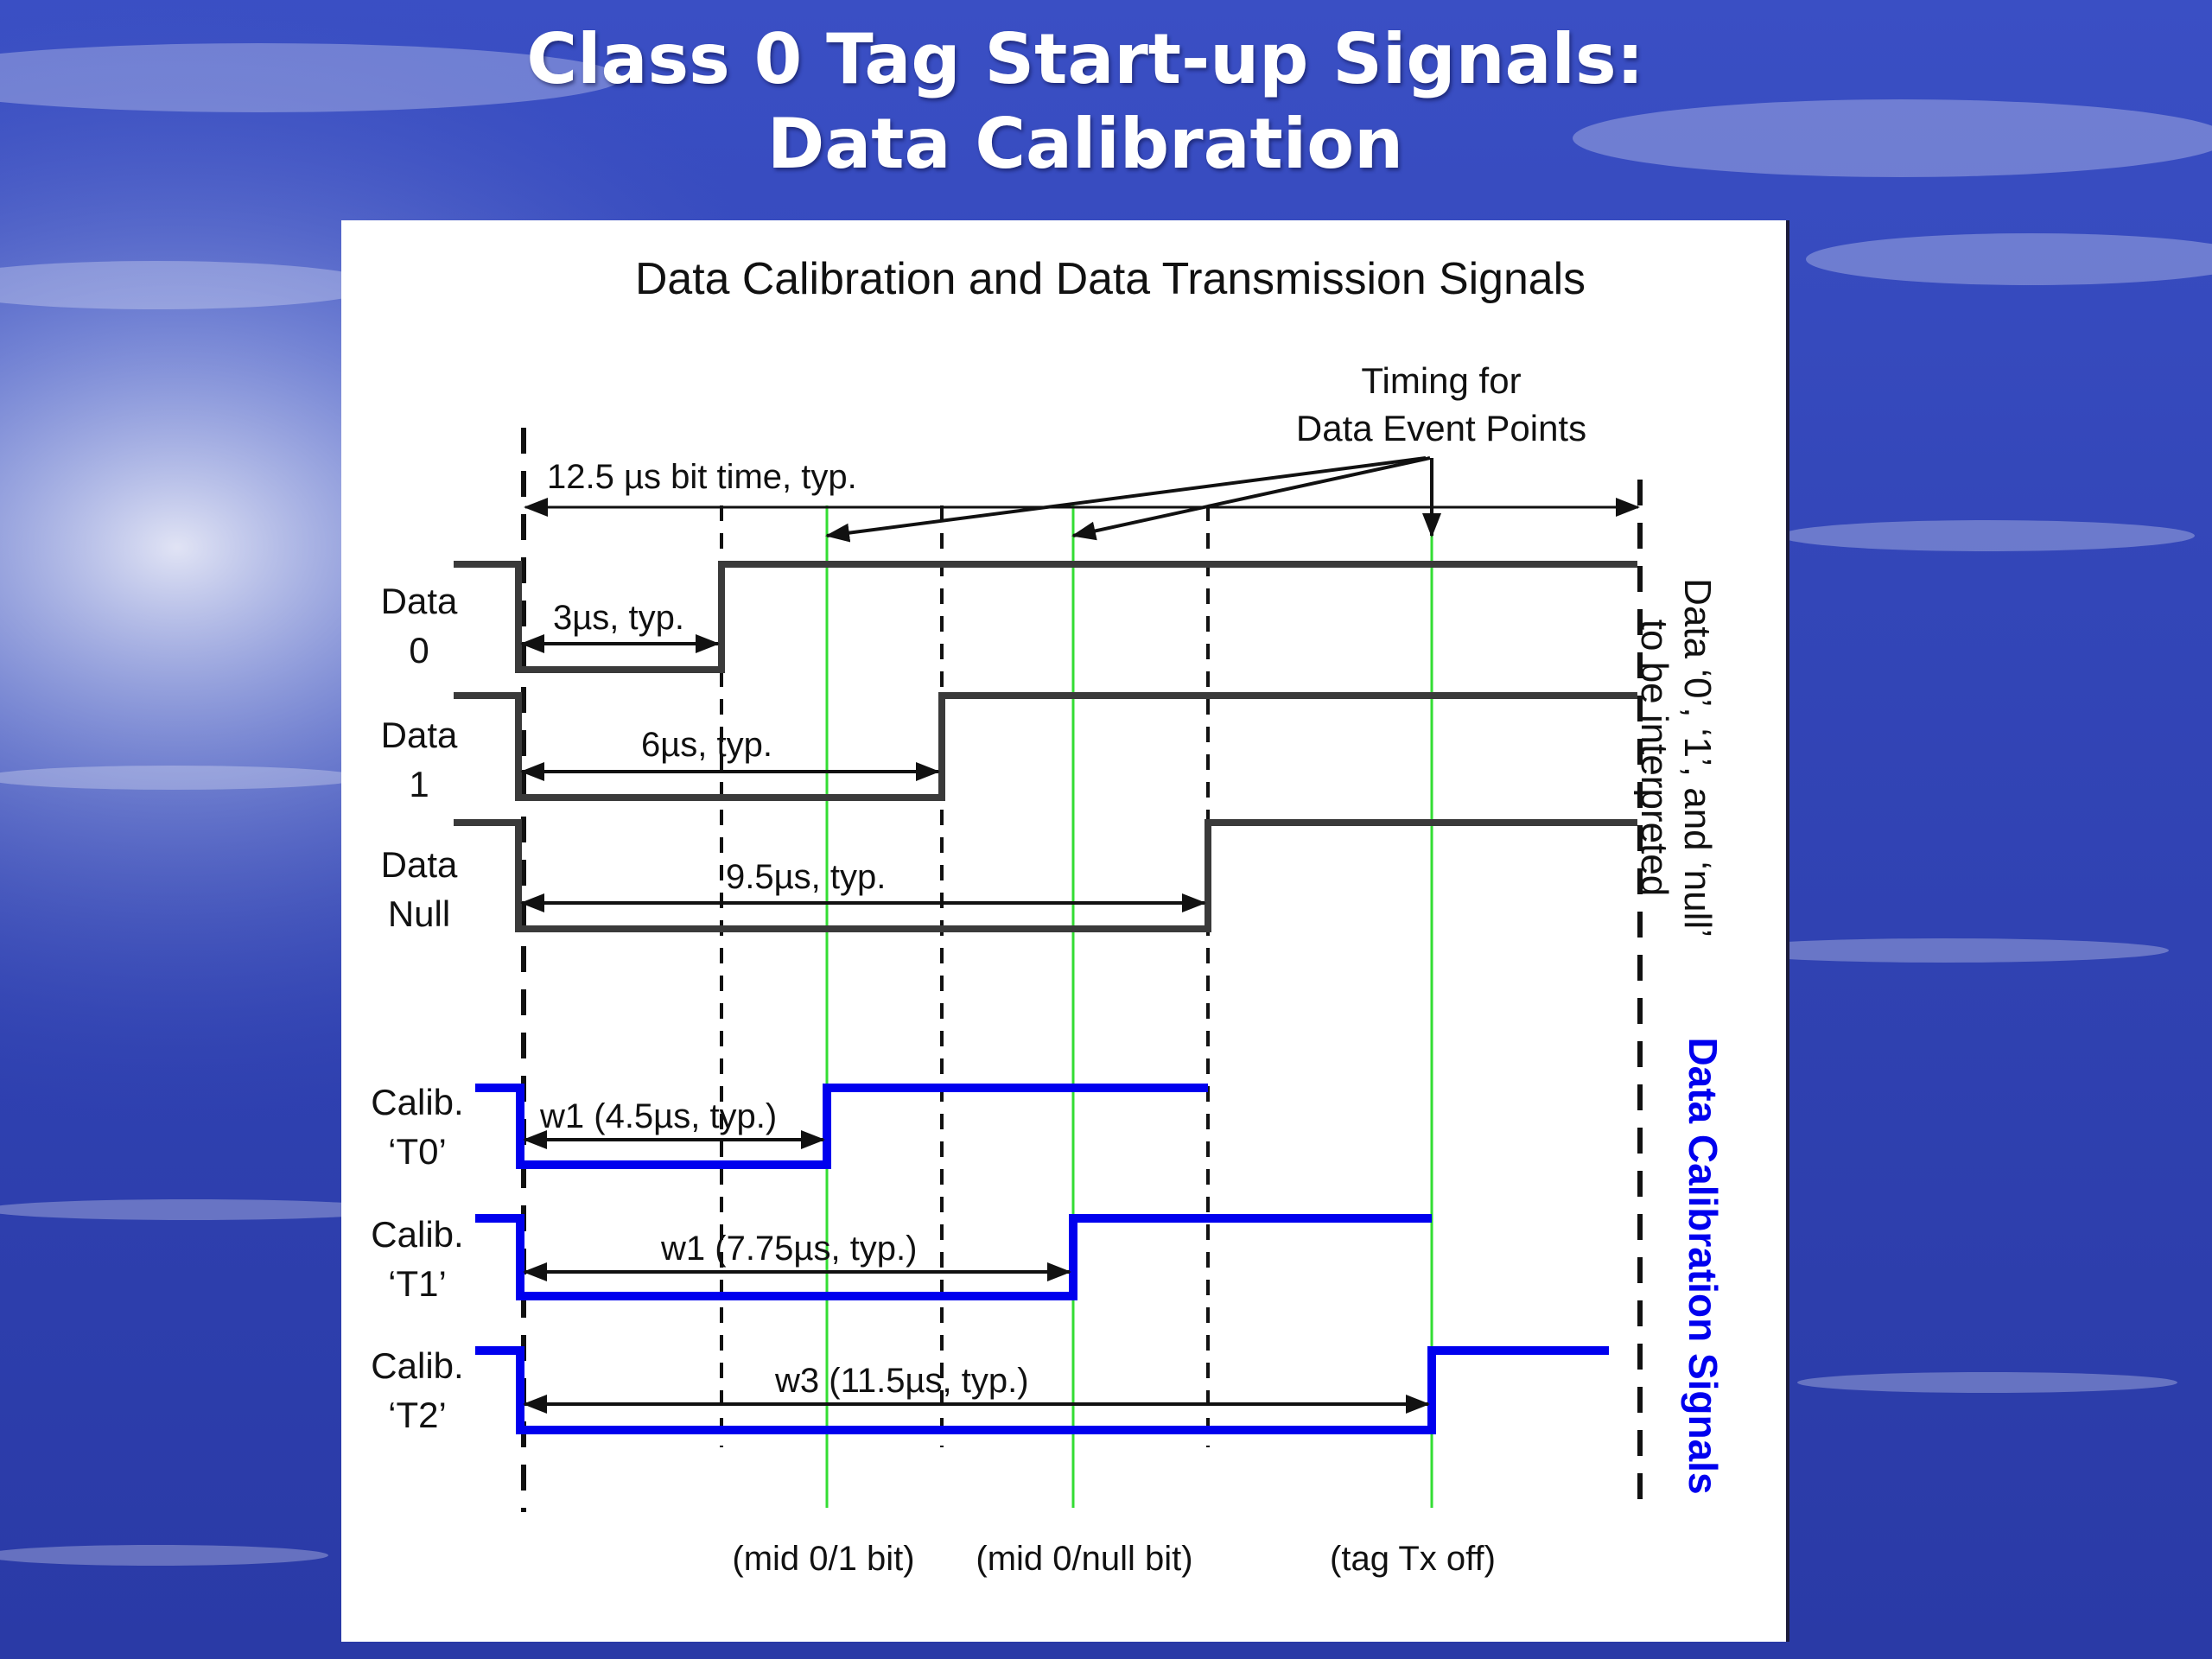  I want to click on data1-width-label: 6µs, typ., so click(706, 745).